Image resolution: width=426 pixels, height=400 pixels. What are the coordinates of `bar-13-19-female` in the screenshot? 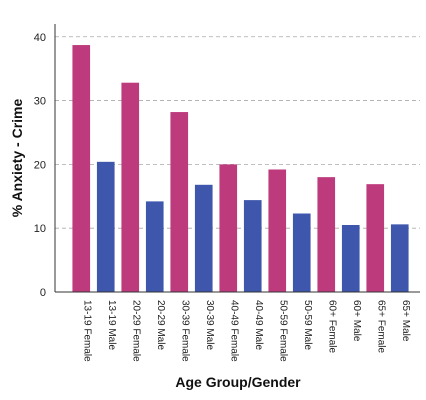 It's located at (81, 168).